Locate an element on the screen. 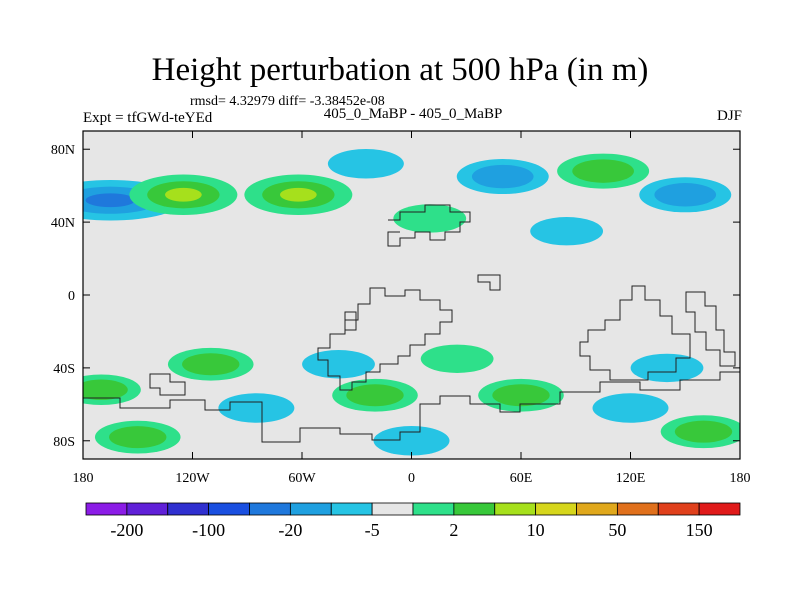 This screenshot has width=800, height=600. run-comparison-label: 405_0_MaBP - 405_0_MaBP is located at coordinates (413, 114).